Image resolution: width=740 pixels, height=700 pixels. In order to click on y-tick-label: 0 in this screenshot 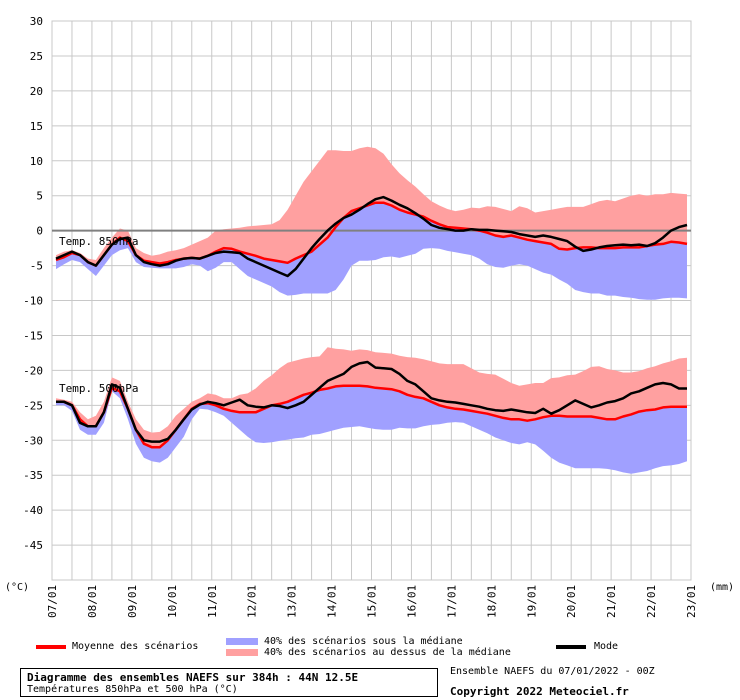, I will do `click(39, 231)`.